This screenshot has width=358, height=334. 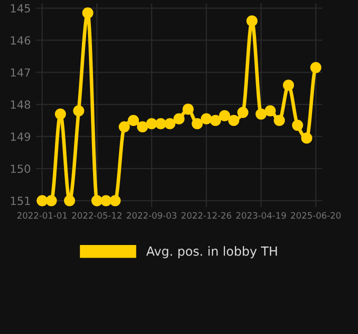 What do you see at coordinates (20, 201) in the screenshot?
I see `y-tick-label: 151` at bounding box center [20, 201].